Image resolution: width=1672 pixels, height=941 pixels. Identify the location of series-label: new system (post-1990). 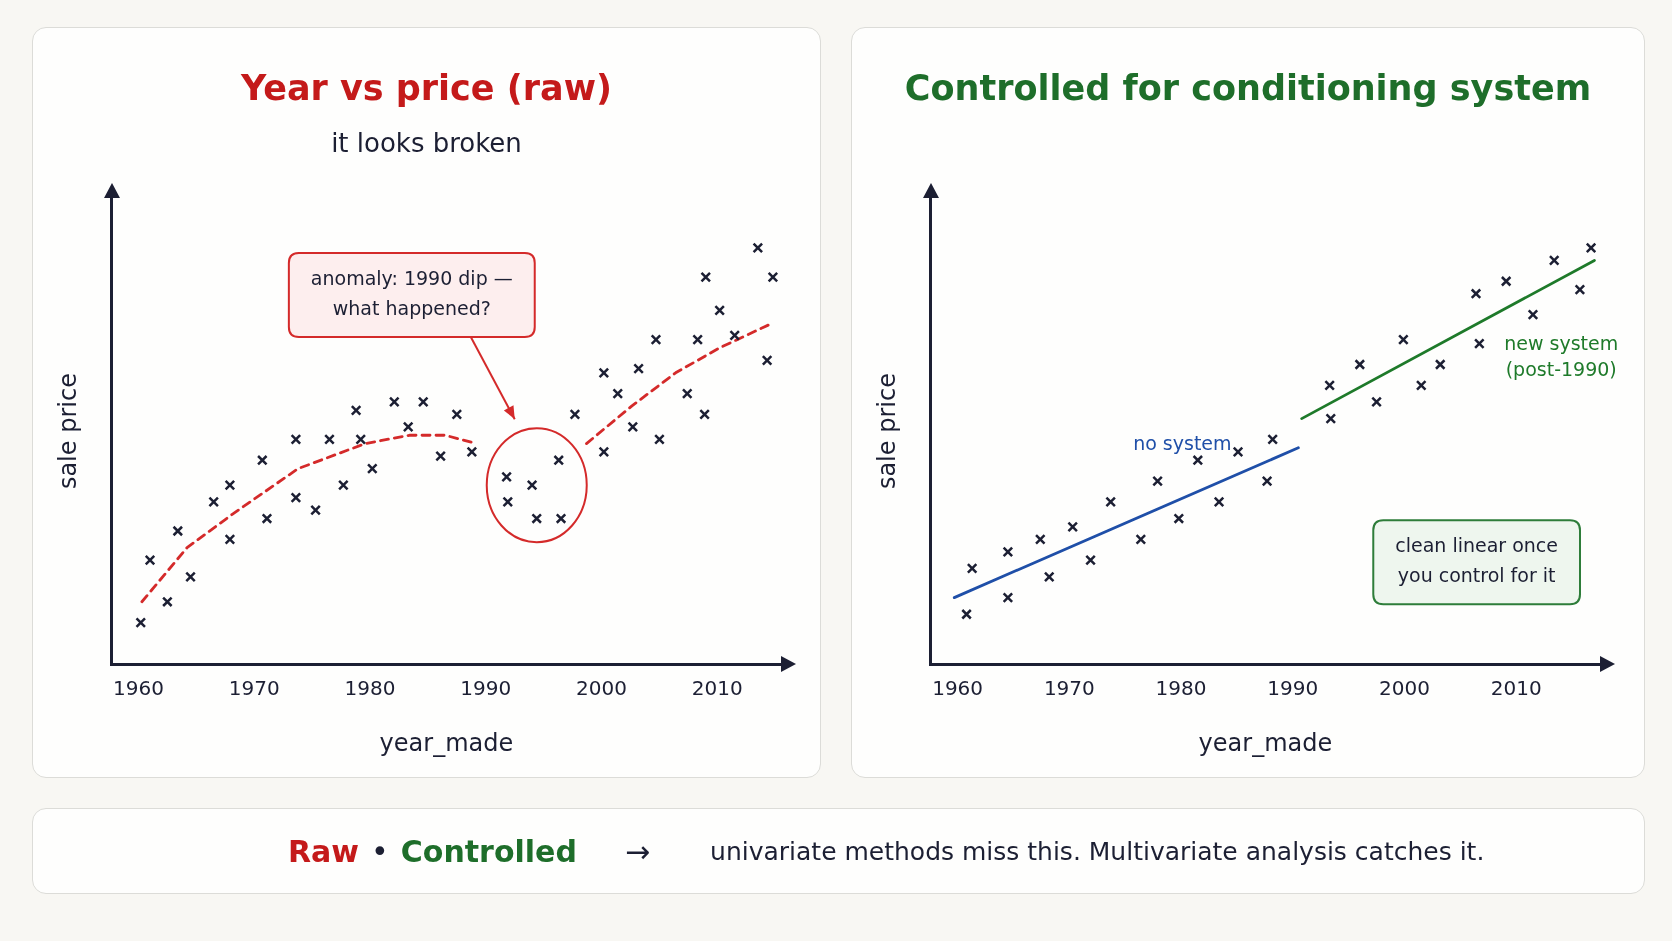
(1561, 355).